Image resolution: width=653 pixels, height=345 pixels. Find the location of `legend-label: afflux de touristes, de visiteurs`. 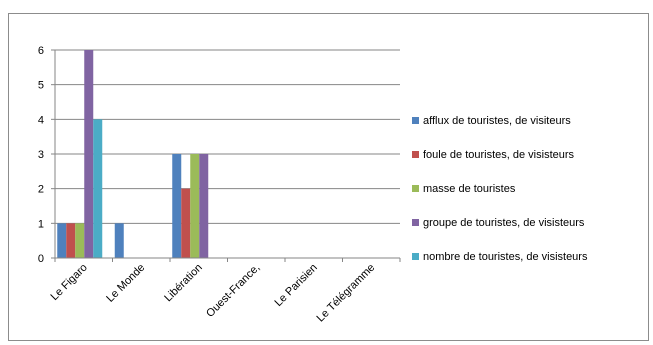

legend-label: afflux de touristes, de visiteurs is located at coordinates (497, 121).